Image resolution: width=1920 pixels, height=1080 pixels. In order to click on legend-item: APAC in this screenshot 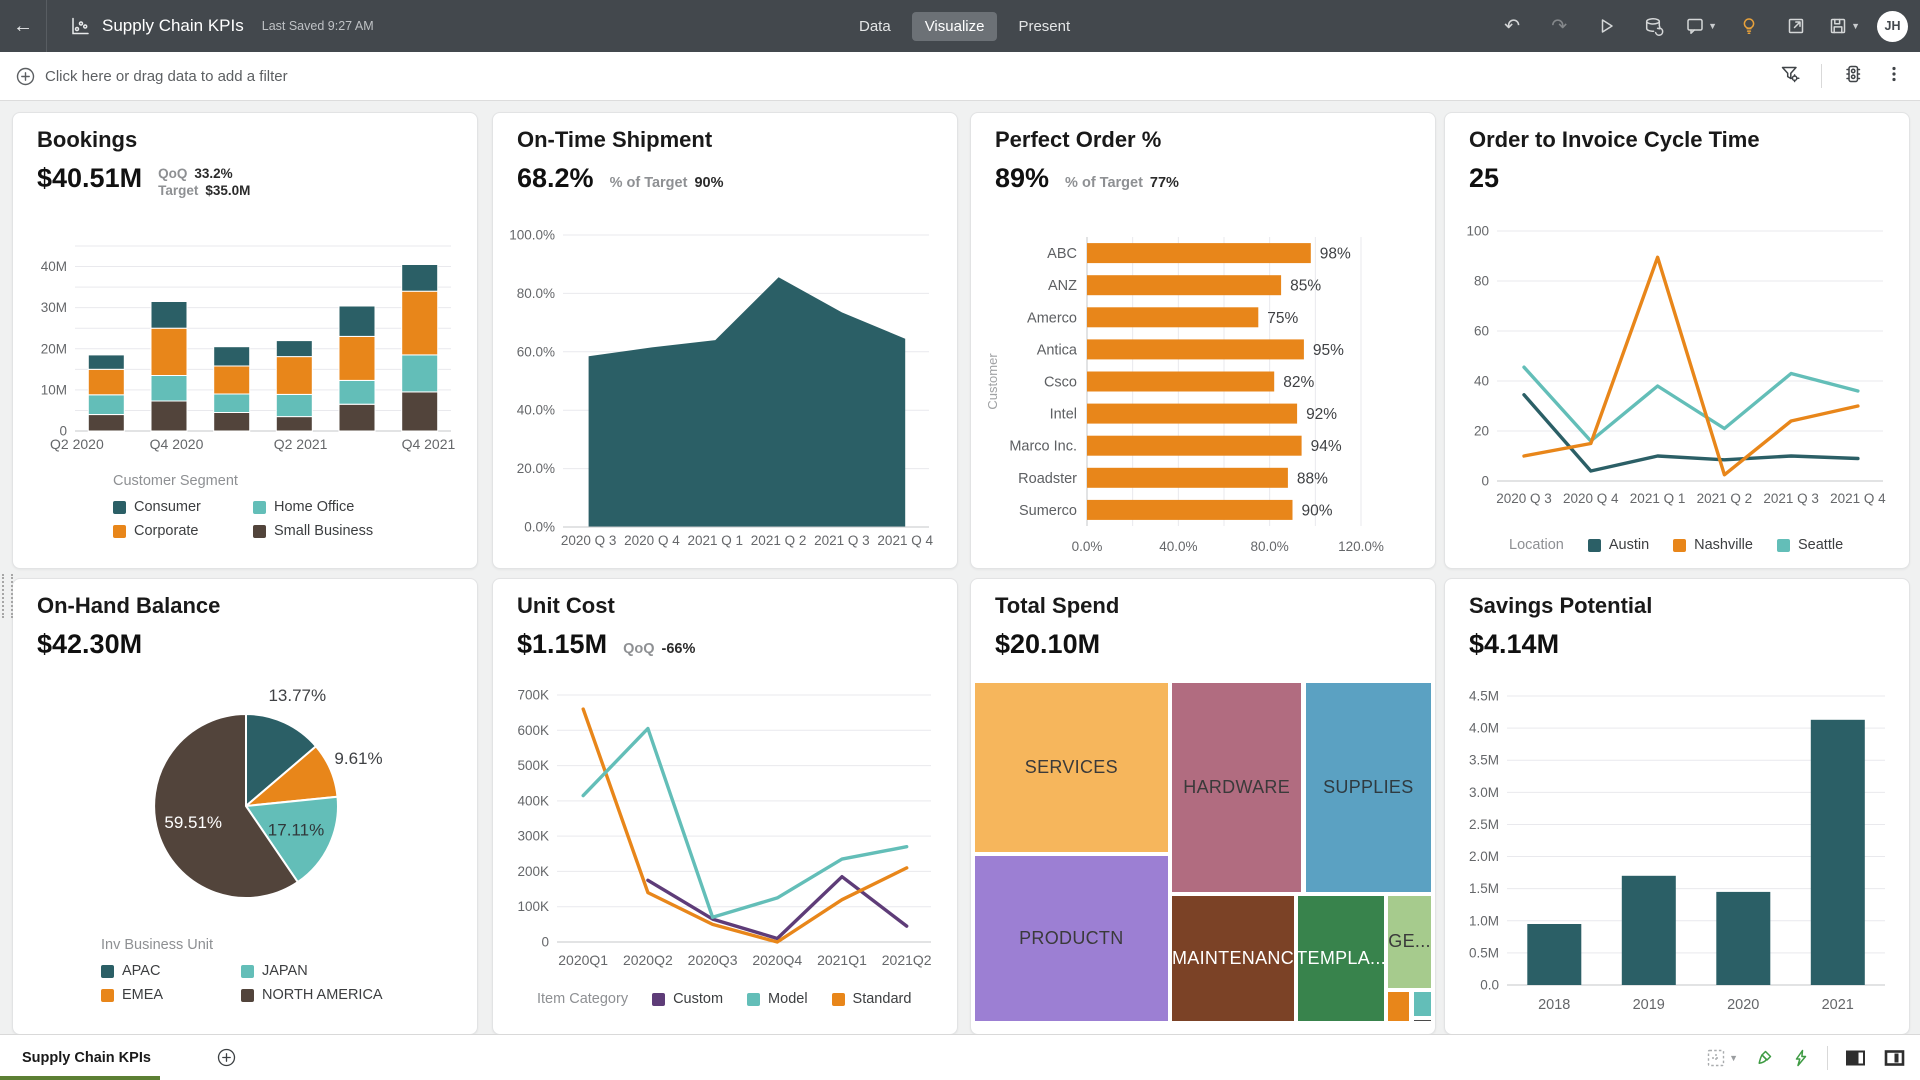, I will do `click(171, 971)`.